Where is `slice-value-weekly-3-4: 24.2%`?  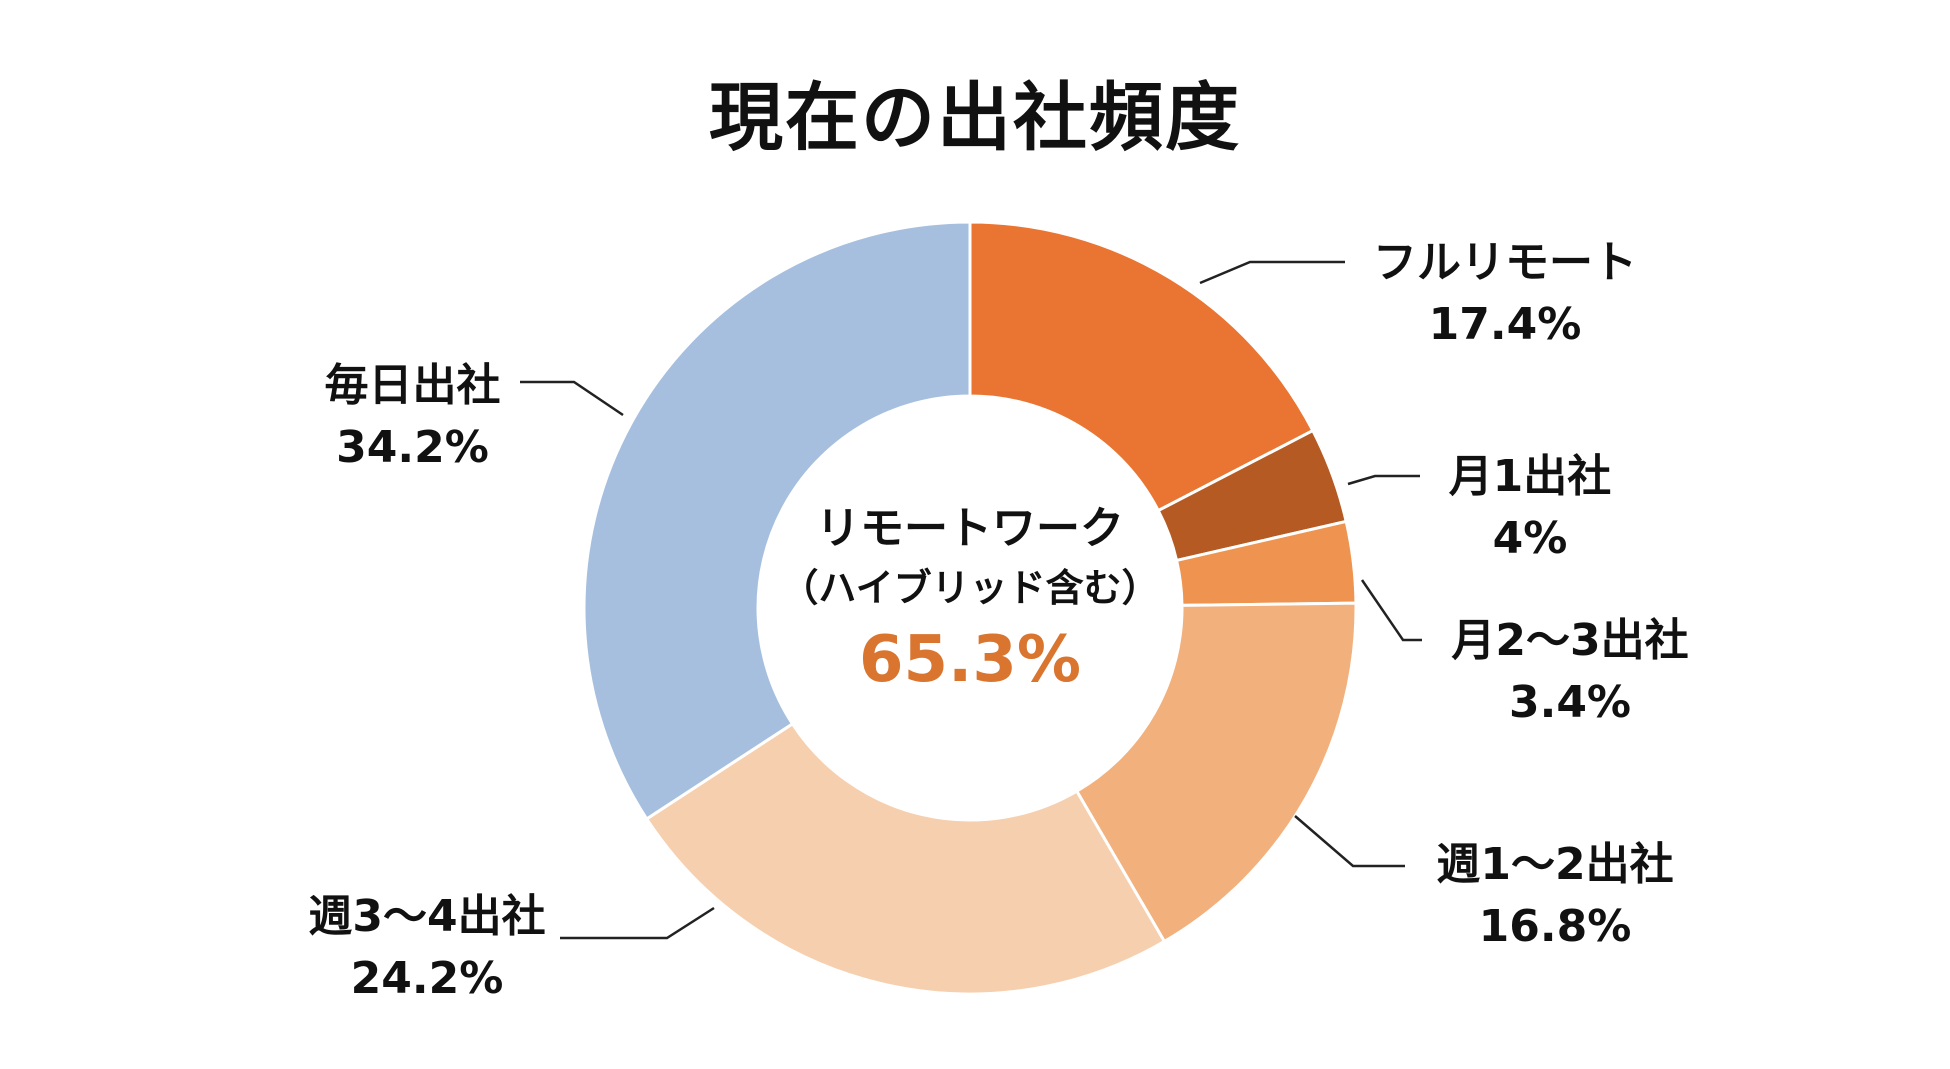 slice-value-weekly-3-4: 24.2% is located at coordinates (427, 978).